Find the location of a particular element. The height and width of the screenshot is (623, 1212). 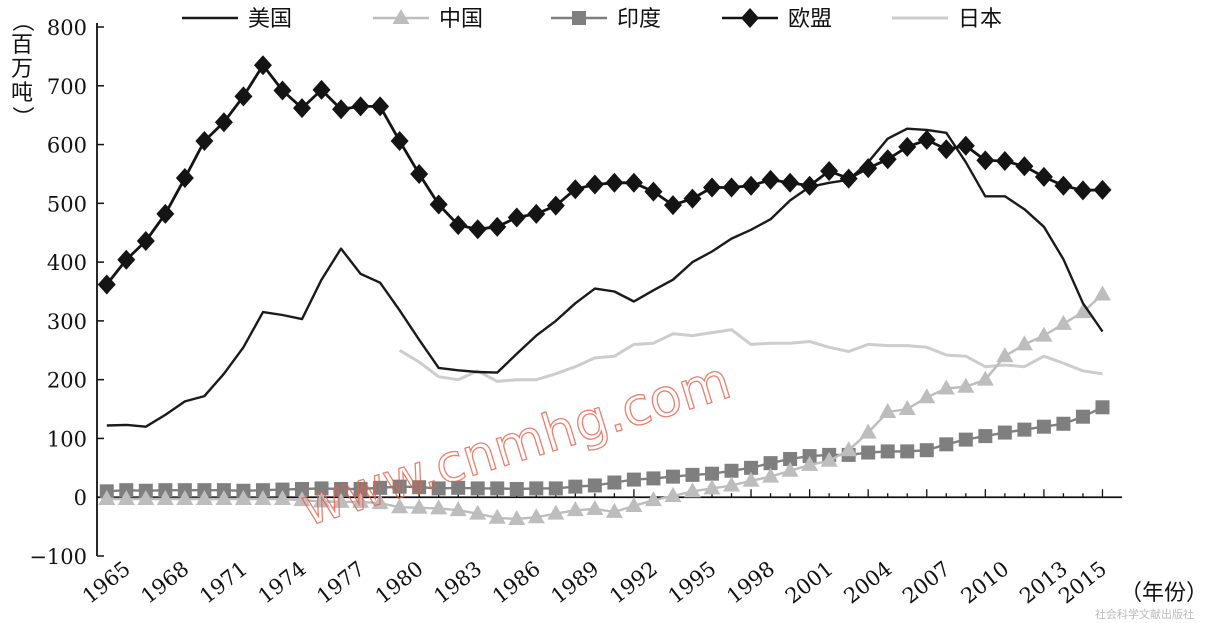

corner-credit: 社会科学文献出版社 is located at coordinates (1144, 614).